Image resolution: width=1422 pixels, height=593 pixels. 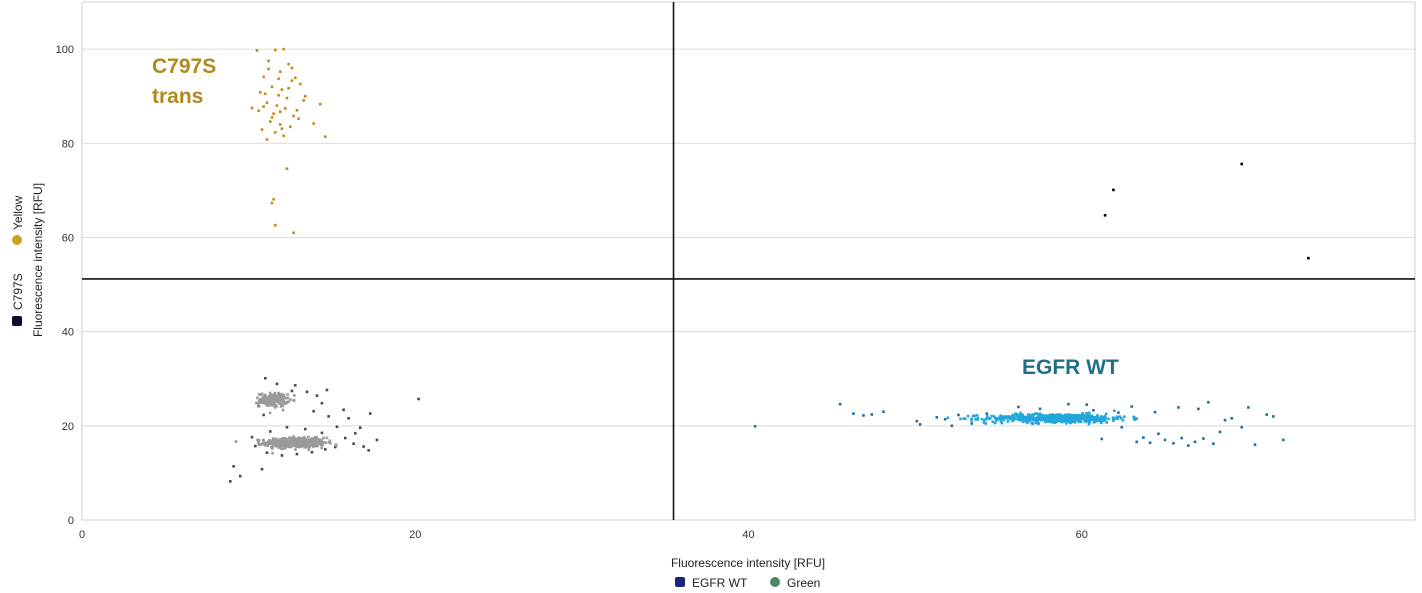 I want to click on x-tick-label-20: 20, so click(x=415, y=535).